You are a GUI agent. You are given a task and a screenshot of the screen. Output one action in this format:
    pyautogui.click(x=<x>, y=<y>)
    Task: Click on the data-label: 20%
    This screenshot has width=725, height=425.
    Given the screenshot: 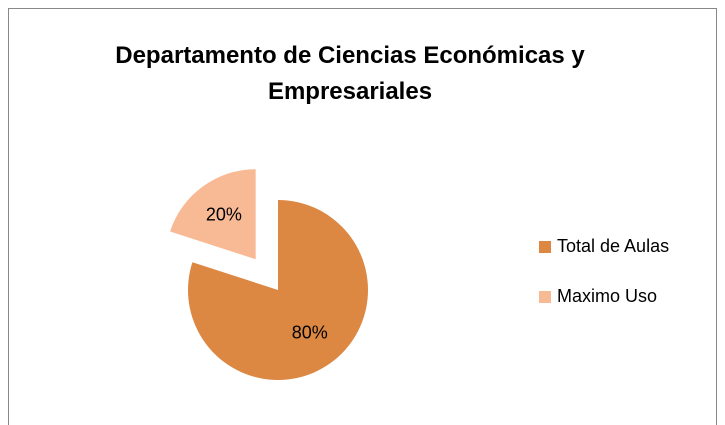 What is the action you would take?
    pyautogui.click(x=224, y=214)
    